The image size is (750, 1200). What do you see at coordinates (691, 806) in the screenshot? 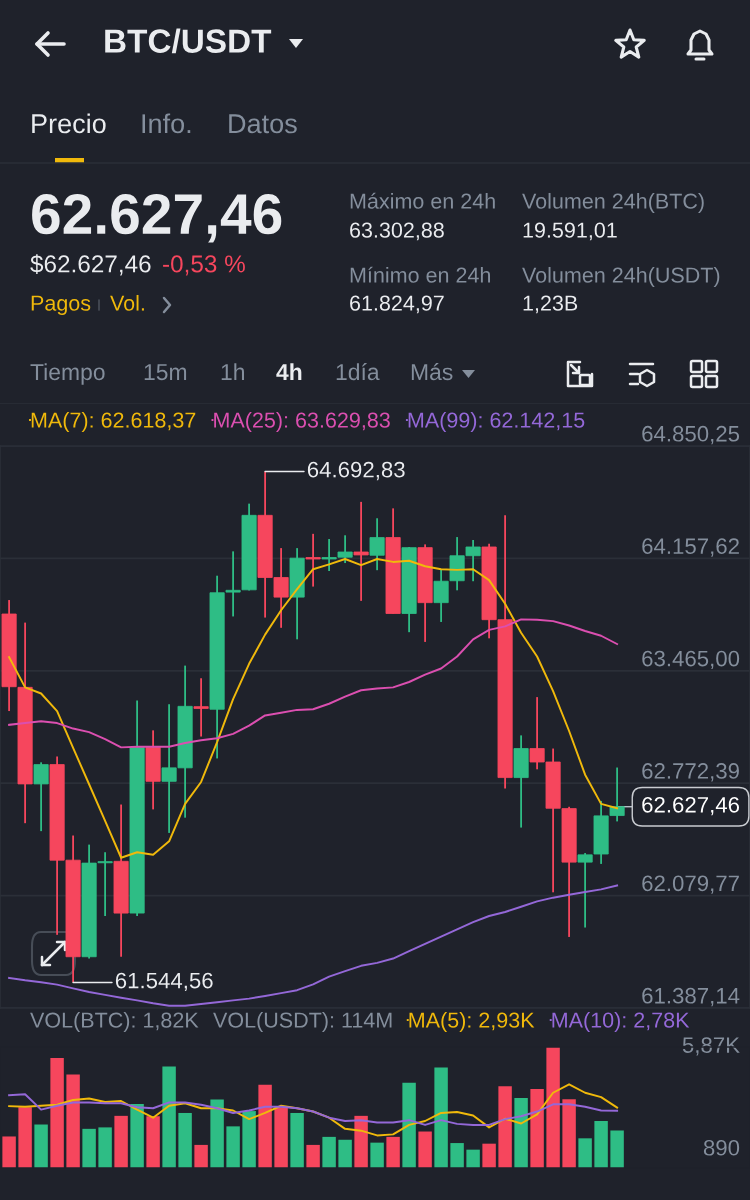
I see `ref-line-label: 62.627,46` at bounding box center [691, 806].